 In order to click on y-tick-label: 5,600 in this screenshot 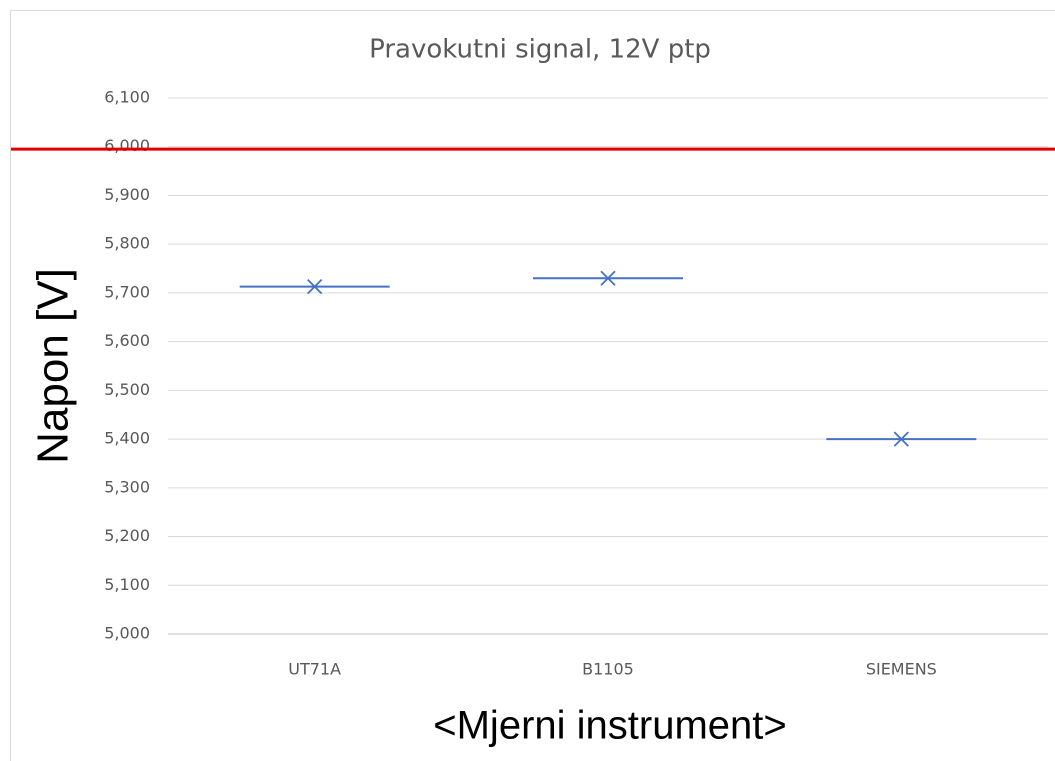, I will do `click(127, 340)`.